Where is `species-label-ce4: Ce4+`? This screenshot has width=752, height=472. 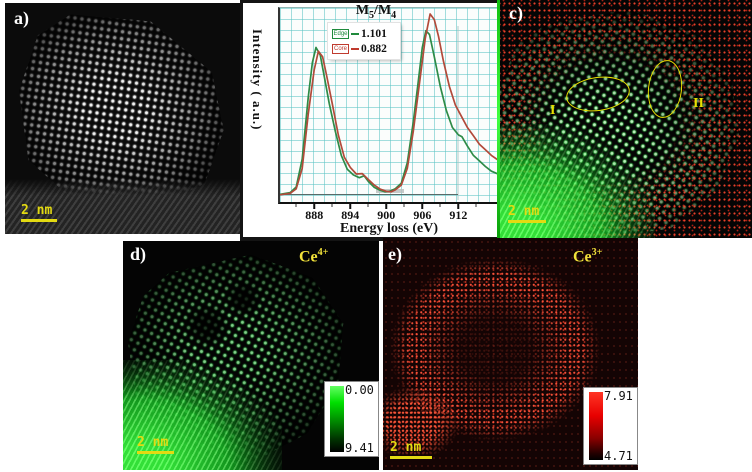 species-label-ce4: Ce4+ is located at coordinates (314, 256).